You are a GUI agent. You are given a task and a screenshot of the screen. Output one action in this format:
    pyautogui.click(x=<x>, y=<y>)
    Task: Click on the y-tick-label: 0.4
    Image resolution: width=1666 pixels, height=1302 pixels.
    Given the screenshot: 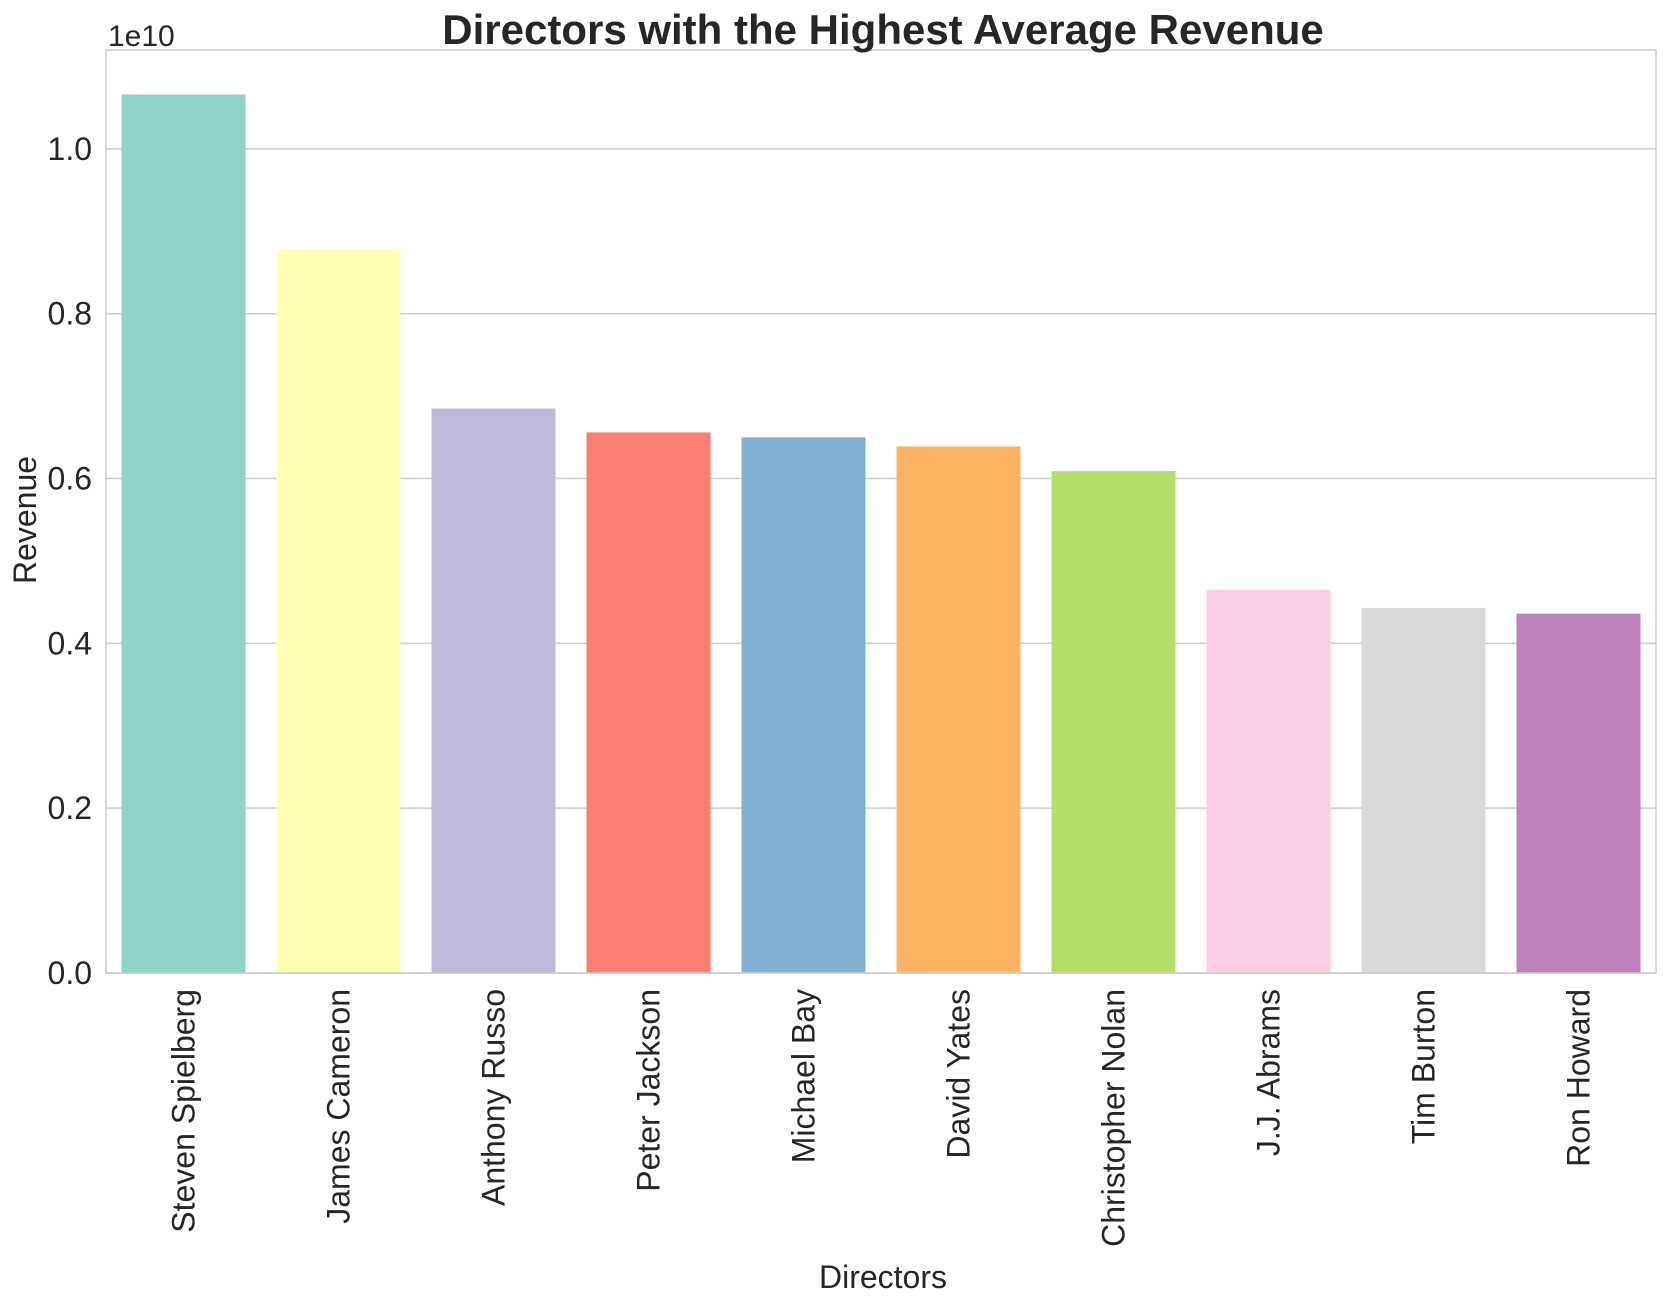 What is the action you would take?
    pyautogui.click(x=70, y=643)
    